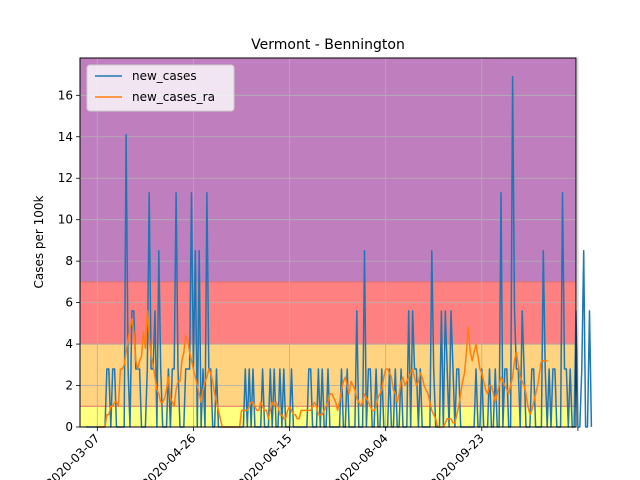 The image size is (640, 480). I want to click on y-tick-label-8: 16, so click(65, 95).